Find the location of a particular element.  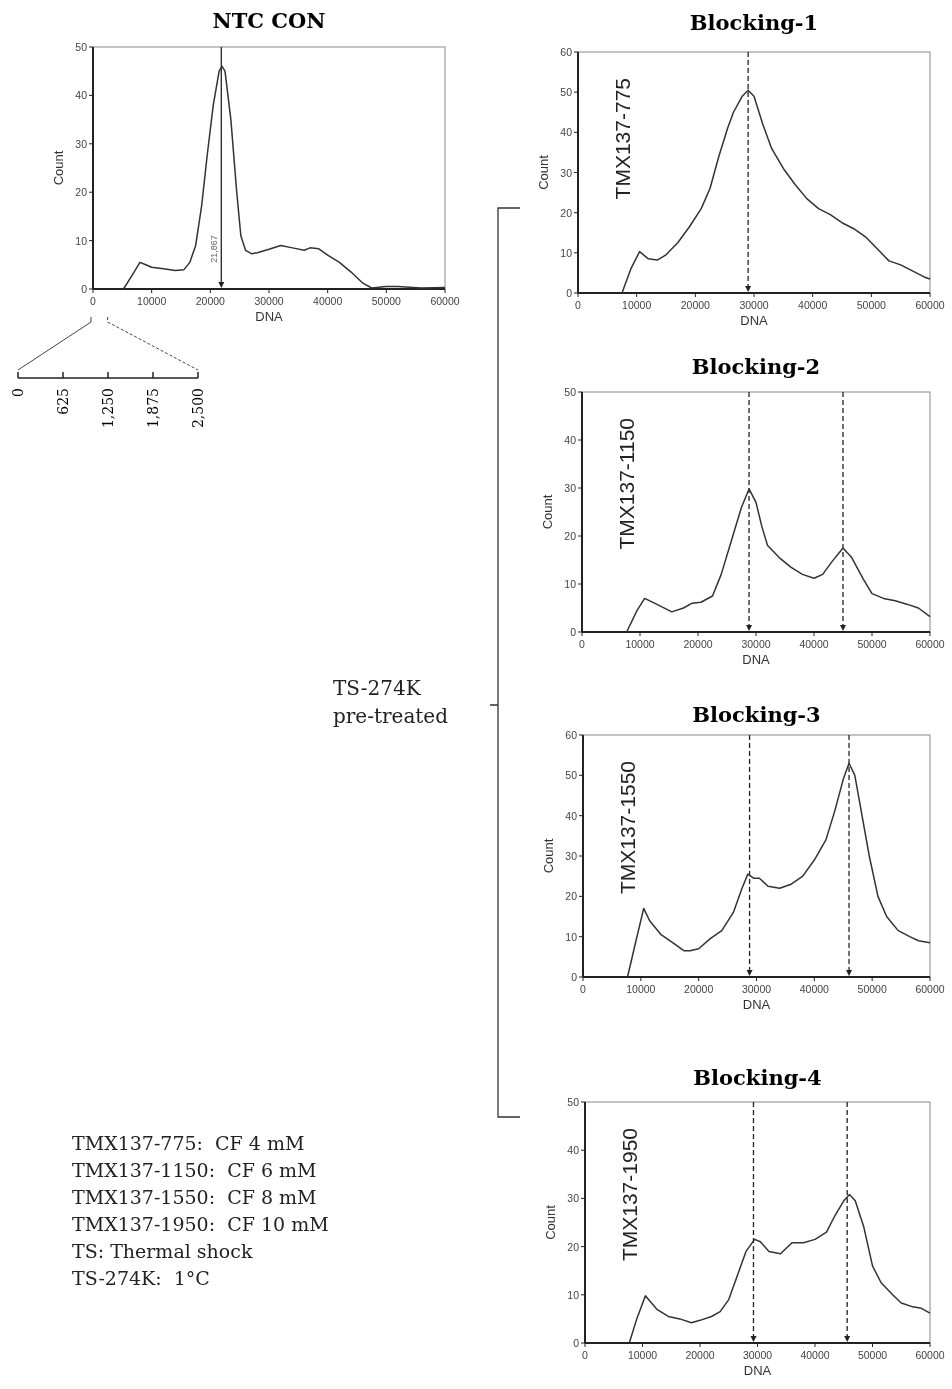

text: TMX137-1150: CF 6 mM is located at coordinates (194, 1170).